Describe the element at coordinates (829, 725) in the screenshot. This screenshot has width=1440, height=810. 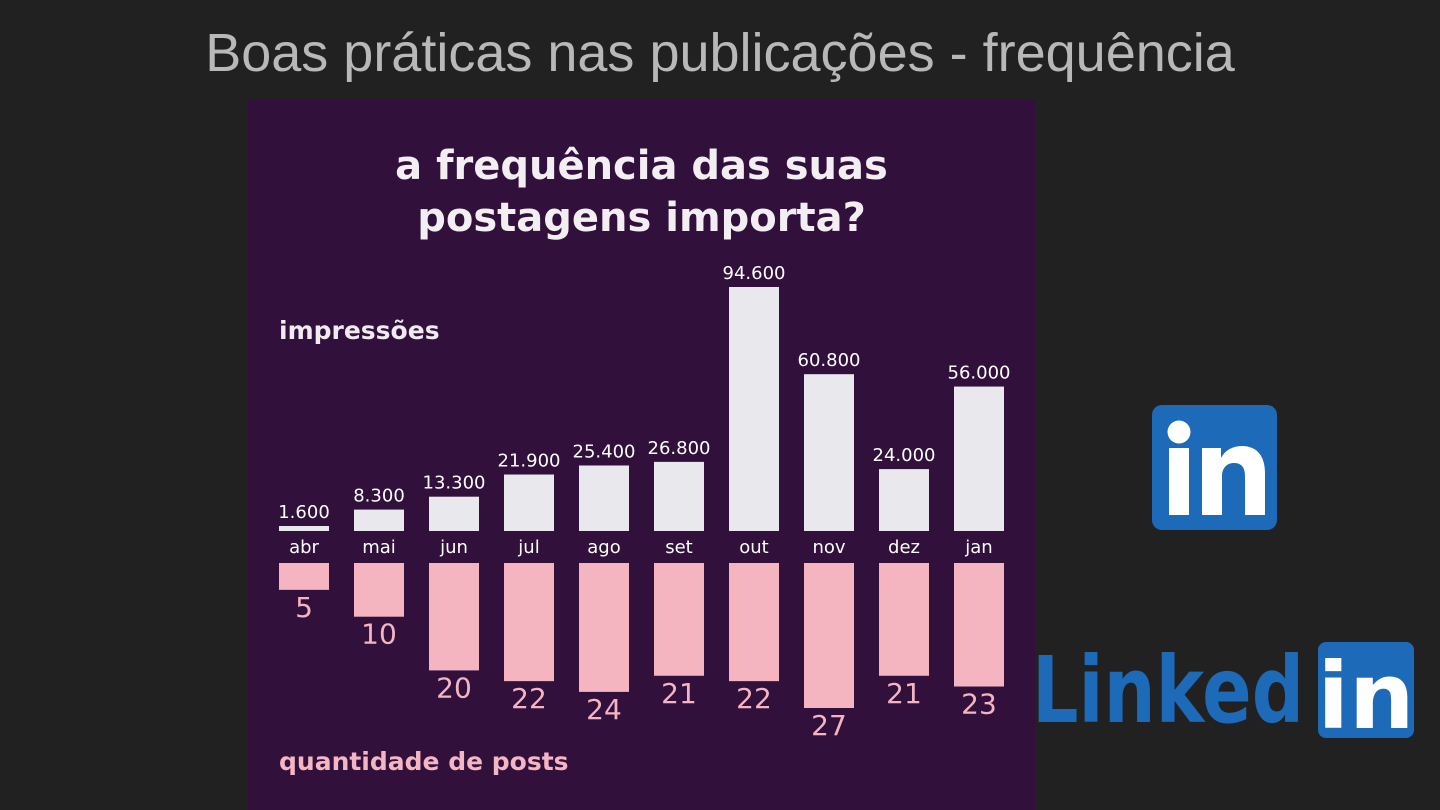
I see `posts-value-label: 27` at that location.